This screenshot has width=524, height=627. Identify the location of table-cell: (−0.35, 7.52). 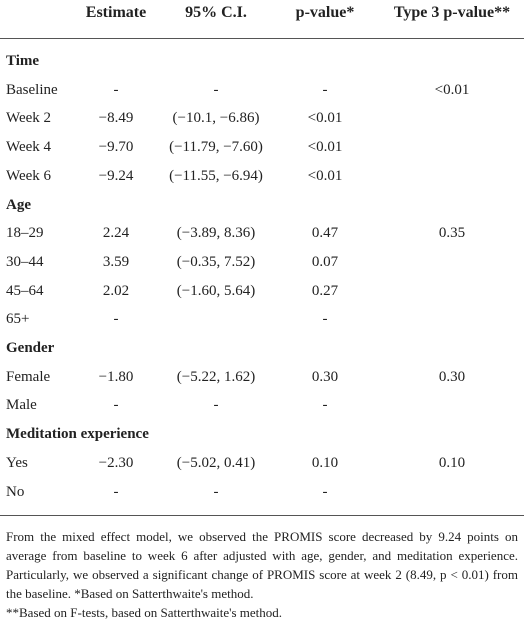
(216, 261).